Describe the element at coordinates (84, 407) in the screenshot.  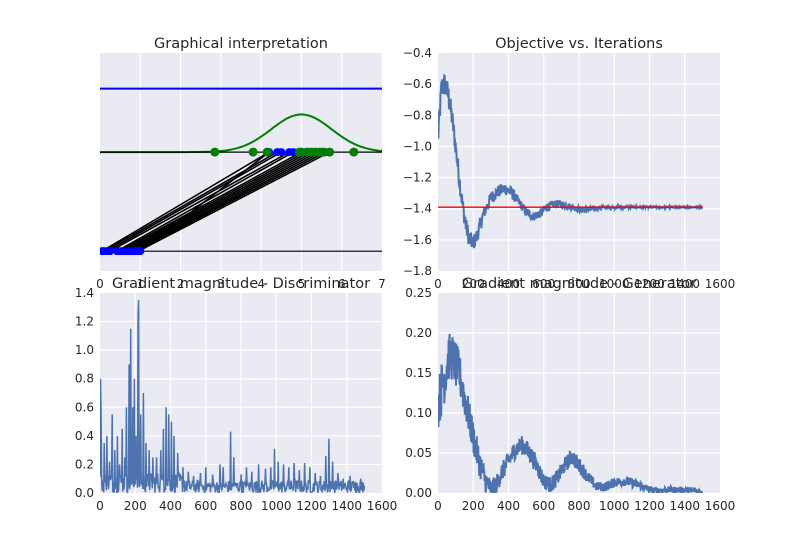
I see `y-tick-label: 0.6` at that location.